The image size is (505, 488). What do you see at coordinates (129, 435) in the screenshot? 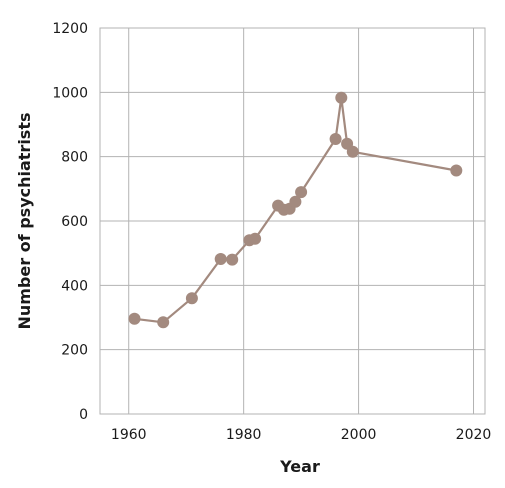
I see `x-tick-label: 1960` at bounding box center [129, 435].